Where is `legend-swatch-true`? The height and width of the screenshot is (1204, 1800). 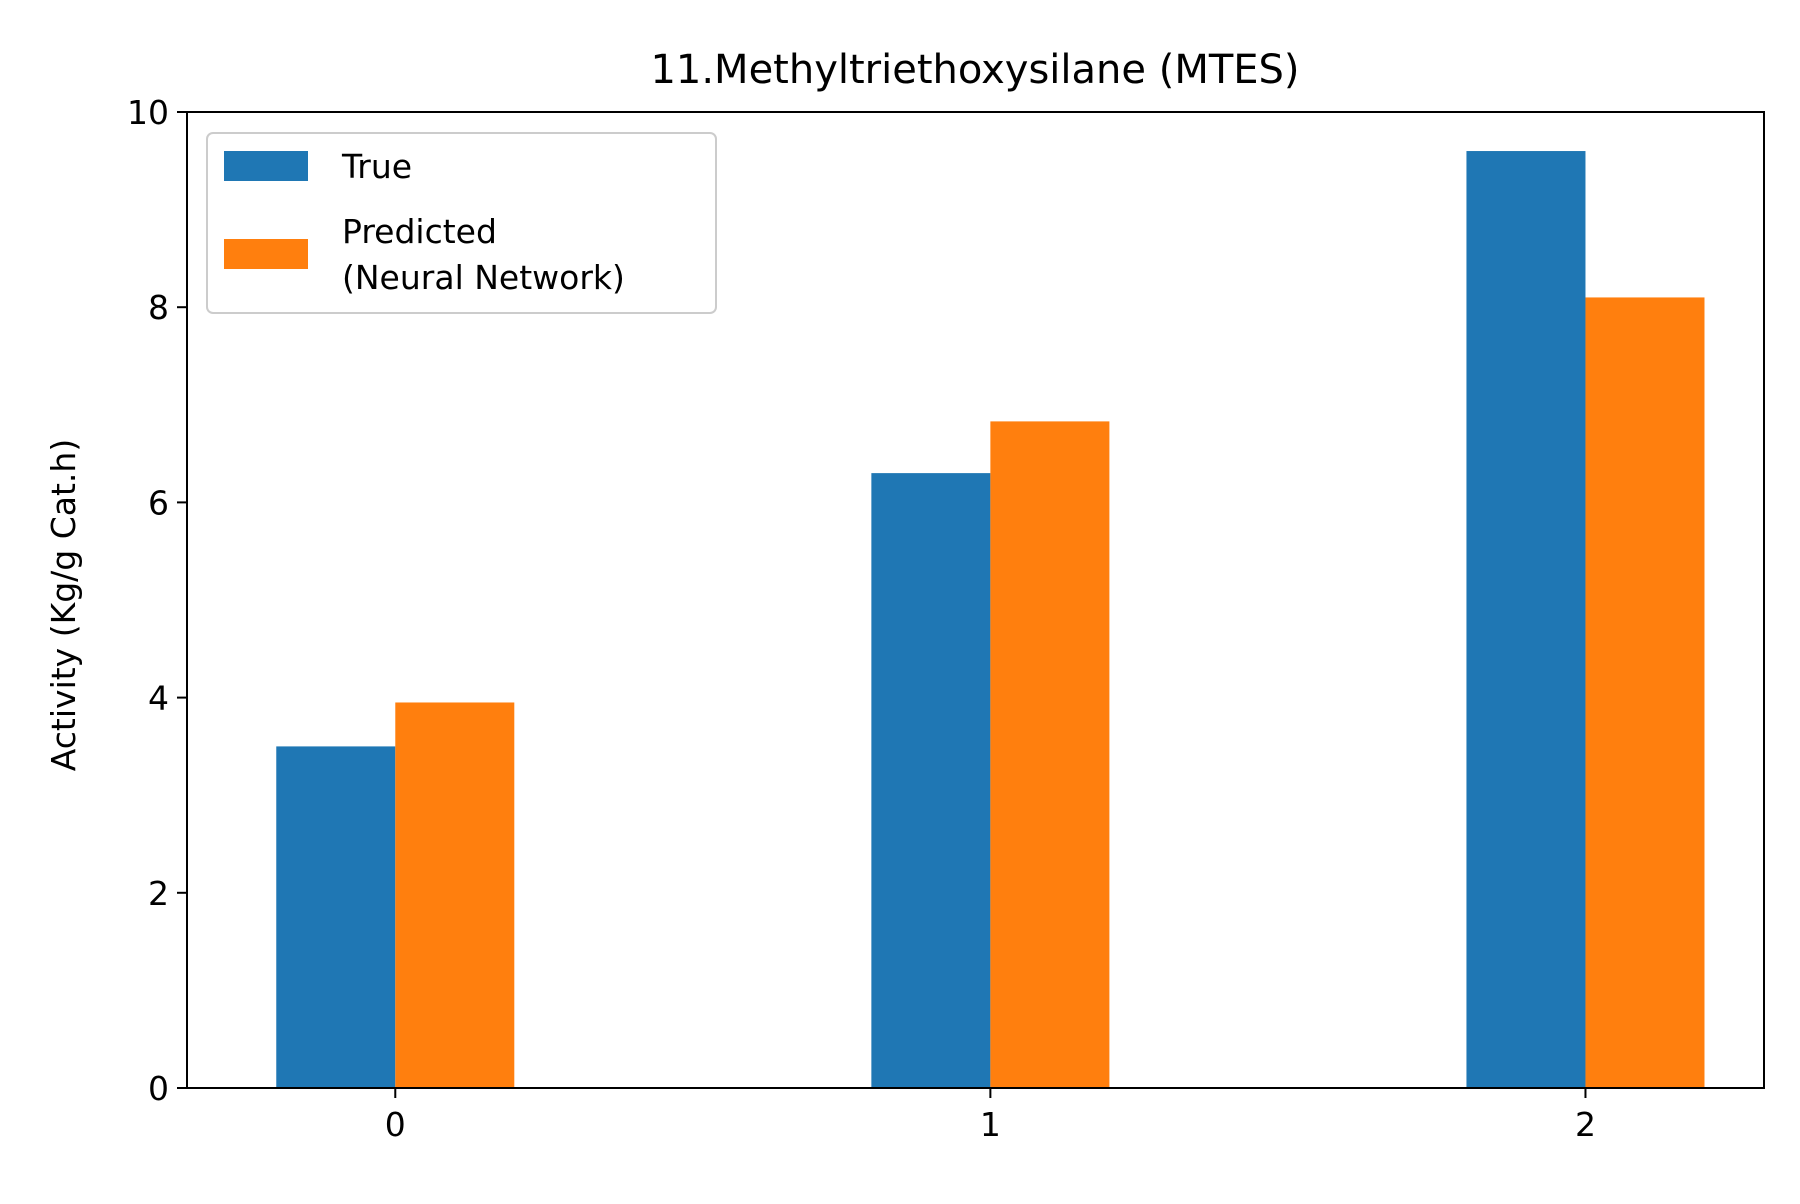 legend-swatch-true is located at coordinates (266, 166).